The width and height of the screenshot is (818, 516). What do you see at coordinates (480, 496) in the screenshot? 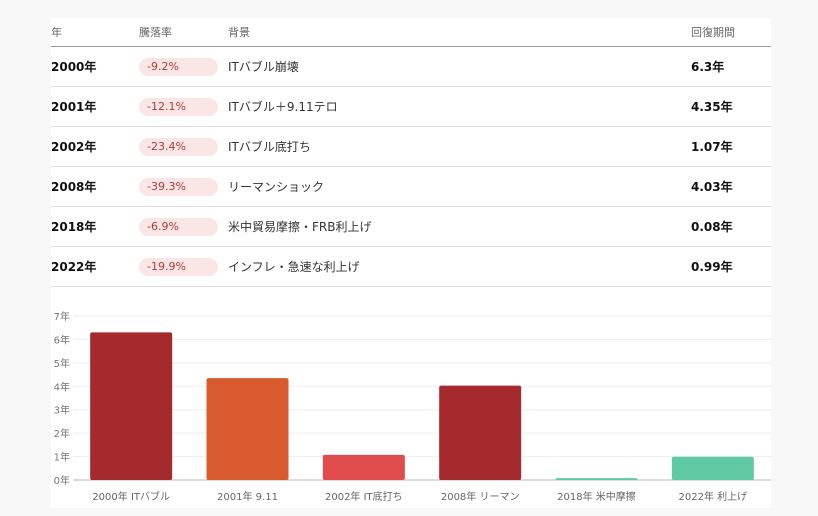
I see `x-tick-label: 2008年 リーマン` at bounding box center [480, 496].